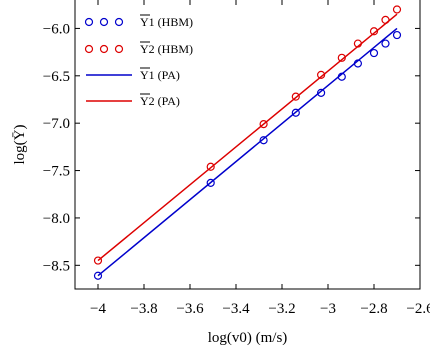 This screenshot has width=430, height=358. Describe the element at coordinates (56, 124) in the screenshot. I see `y-tick-label: −7.0` at that location.